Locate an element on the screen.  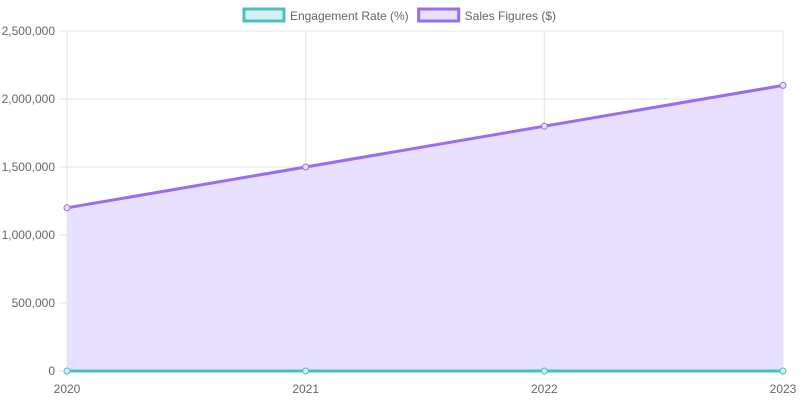
y-tick-label: 2,000,000 is located at coordinates (29, 99).